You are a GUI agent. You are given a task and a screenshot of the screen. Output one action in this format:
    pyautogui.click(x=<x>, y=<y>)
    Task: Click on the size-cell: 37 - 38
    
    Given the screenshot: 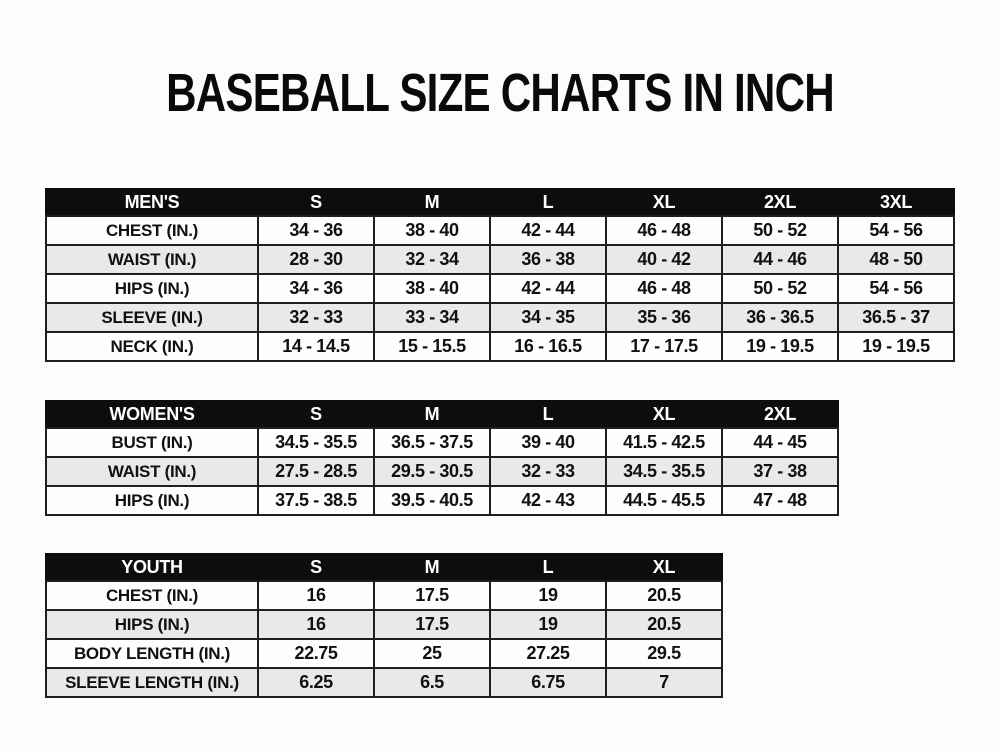 What is the action you would take?
    pyautogui.click(x=780, y=471)
    